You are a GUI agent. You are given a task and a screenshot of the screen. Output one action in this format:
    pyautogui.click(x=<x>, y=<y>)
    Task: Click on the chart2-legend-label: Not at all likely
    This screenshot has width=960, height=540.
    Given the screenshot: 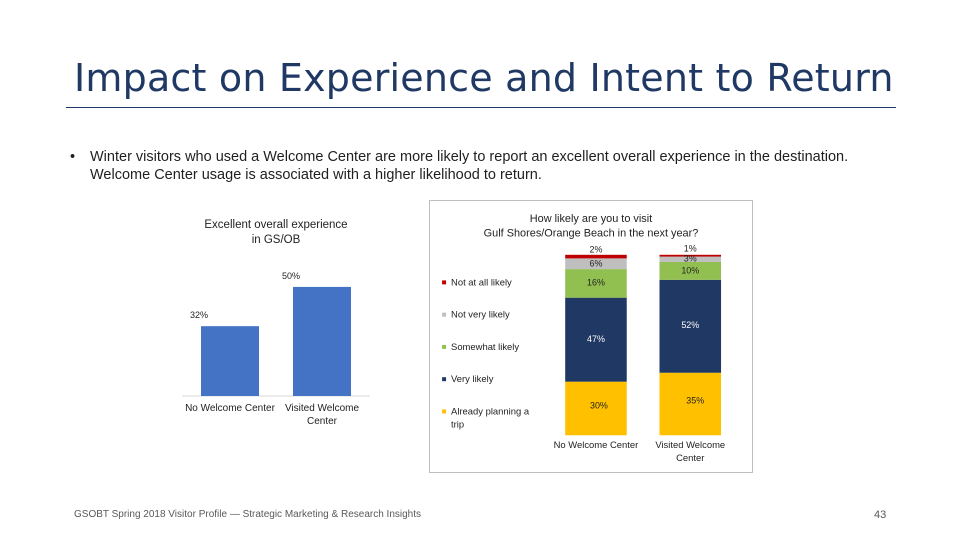 What is the action you would take?
    pyautogui.click(x=481, y=281)
    